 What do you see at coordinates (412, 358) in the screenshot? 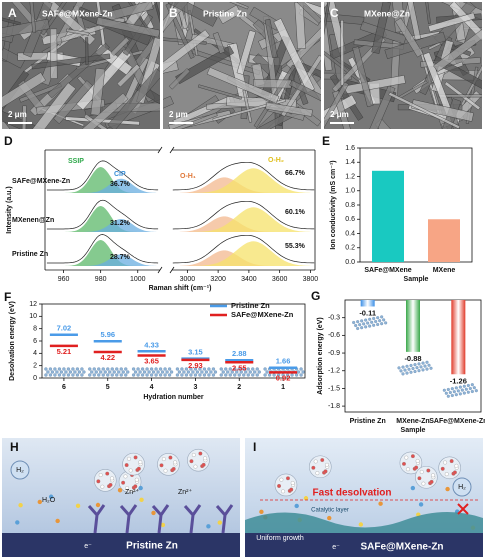
I see `data-label: -0.88` at bounding box center [412, 358].